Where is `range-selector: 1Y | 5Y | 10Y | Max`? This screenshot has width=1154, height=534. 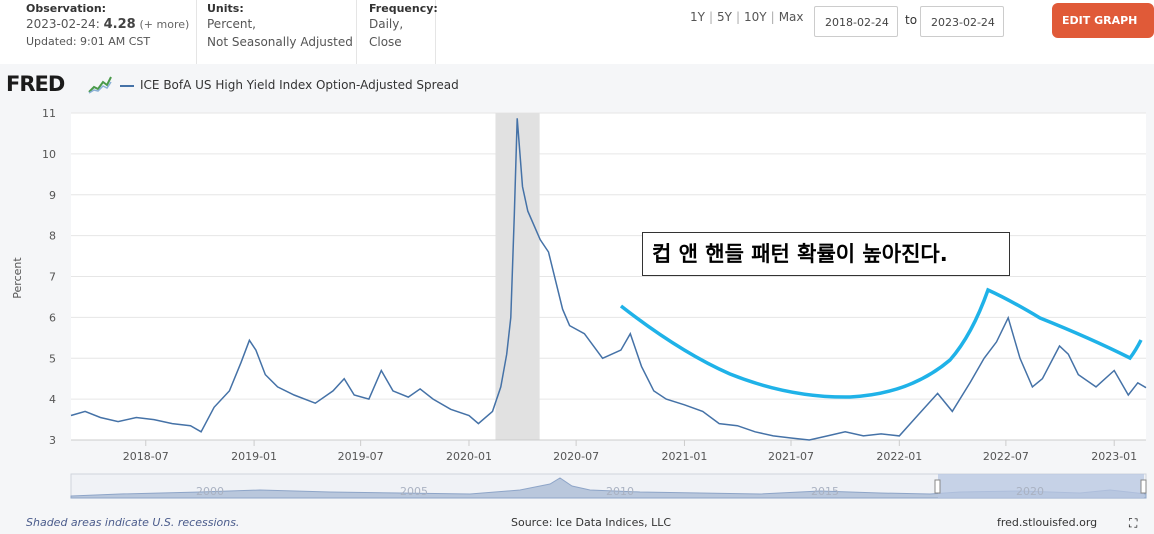 range-selector: 1Y | 5Y | 10Y | Max is located at coordinates (747, 17).